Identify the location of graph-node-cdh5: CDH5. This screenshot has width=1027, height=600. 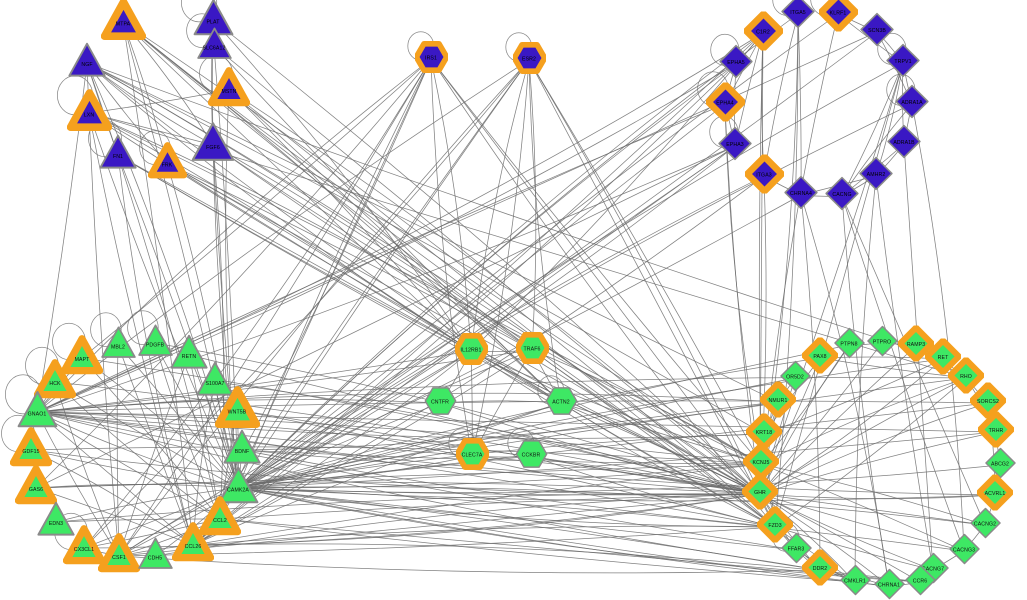
(155, 556).